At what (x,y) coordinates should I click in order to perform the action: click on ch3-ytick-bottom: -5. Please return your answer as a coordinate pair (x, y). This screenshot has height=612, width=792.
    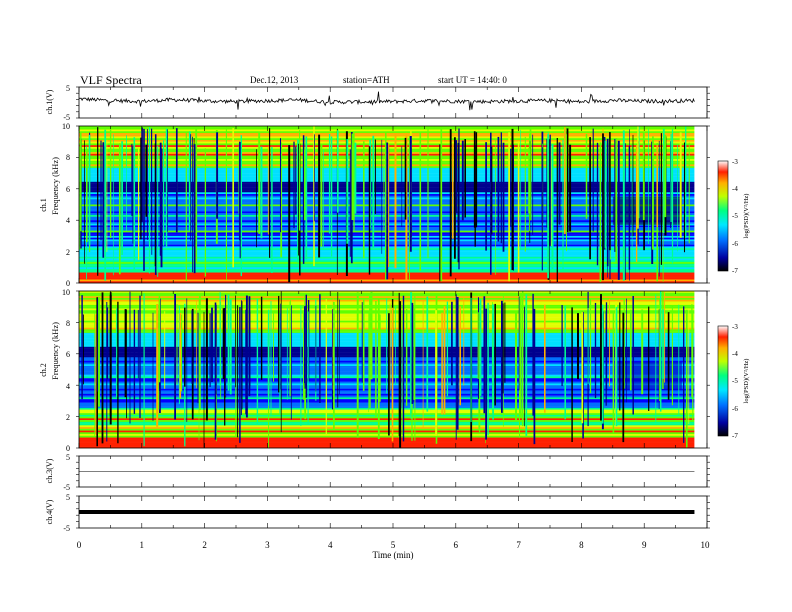
    Looking at the image, I should click on (66, 487).